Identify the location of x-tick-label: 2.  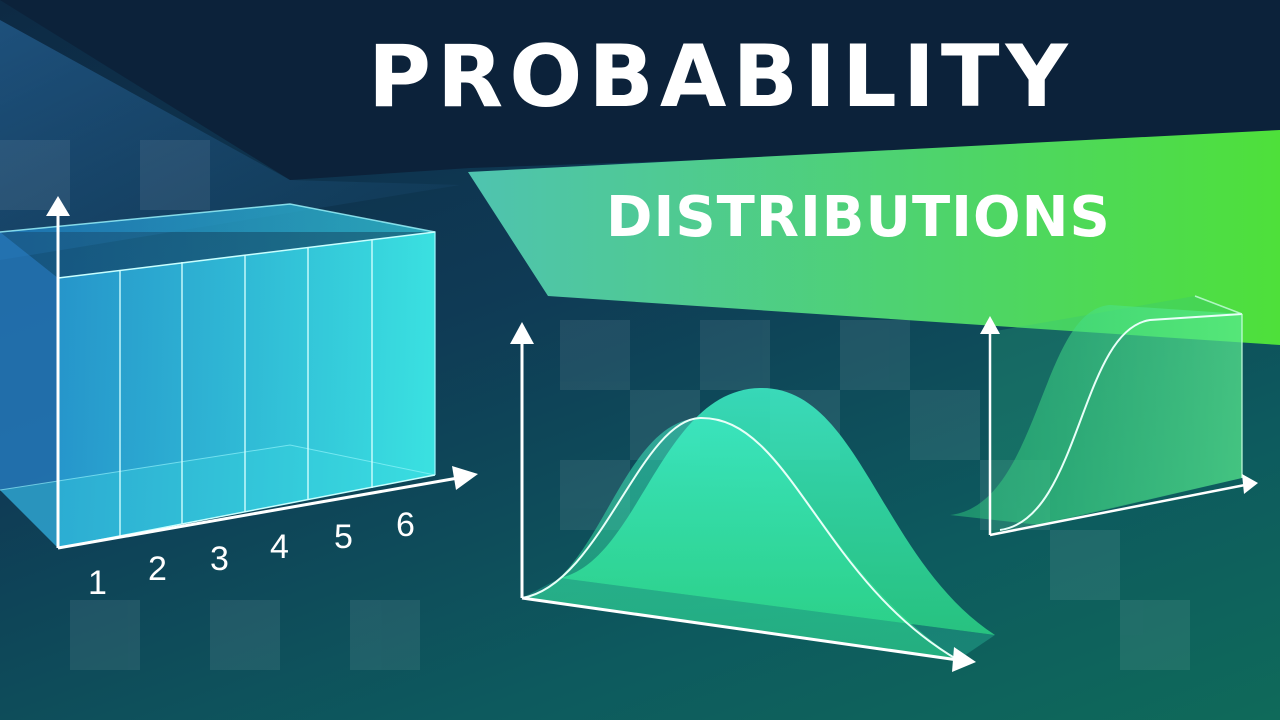
(157, 569).